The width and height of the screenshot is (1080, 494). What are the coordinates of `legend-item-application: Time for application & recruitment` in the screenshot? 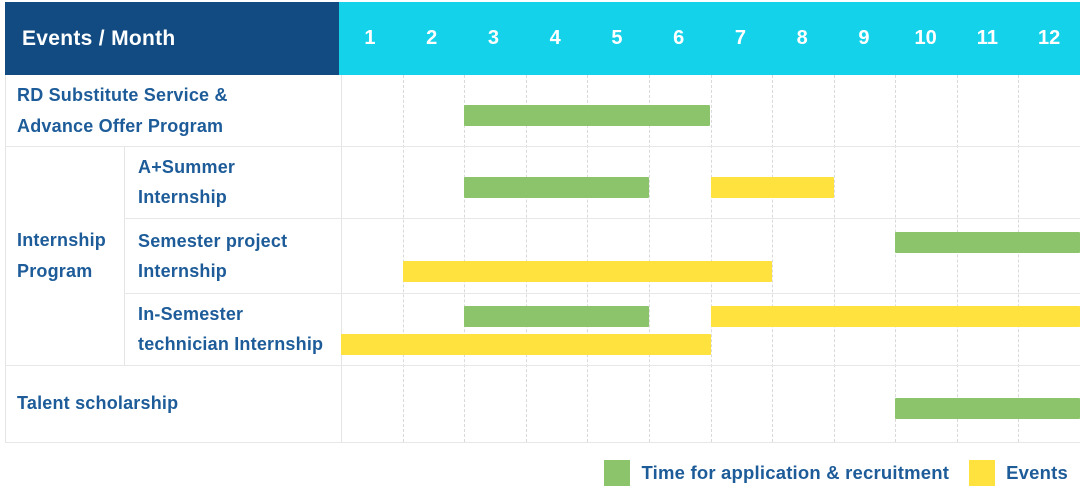 It's located at (776, 473).